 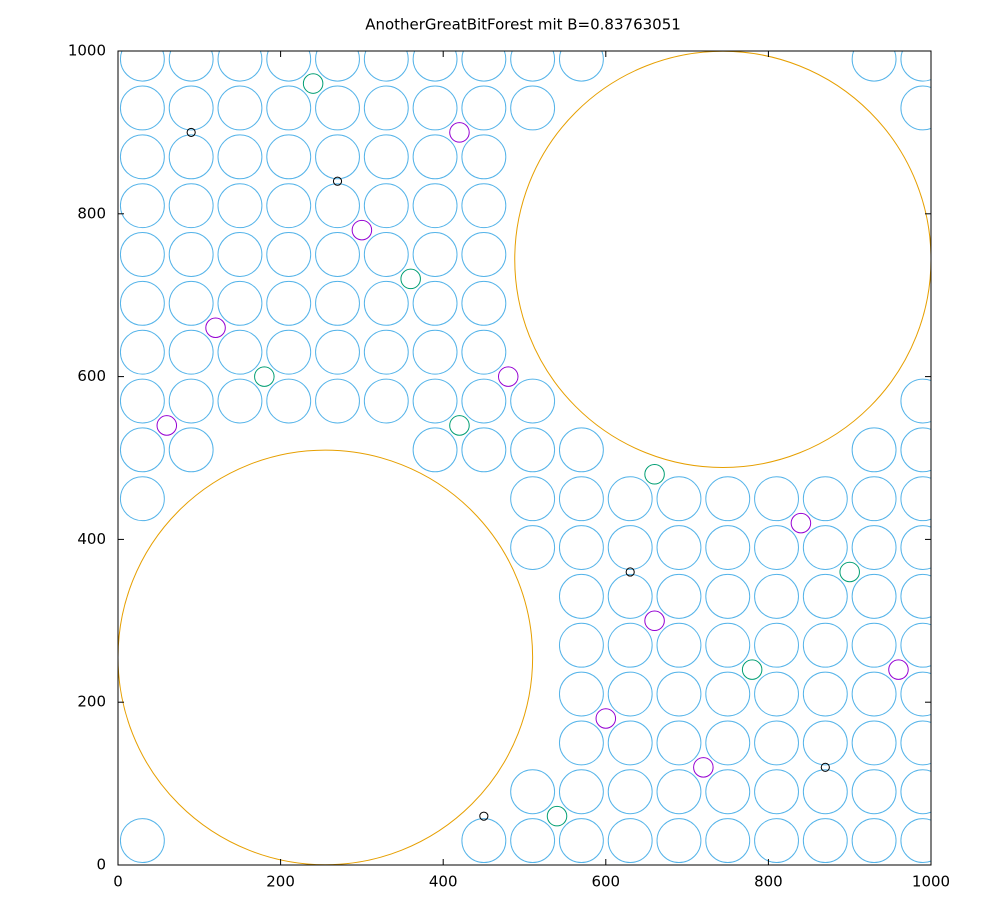 I want to click on y-tick-label: 1000, so click(x=87, y=51).